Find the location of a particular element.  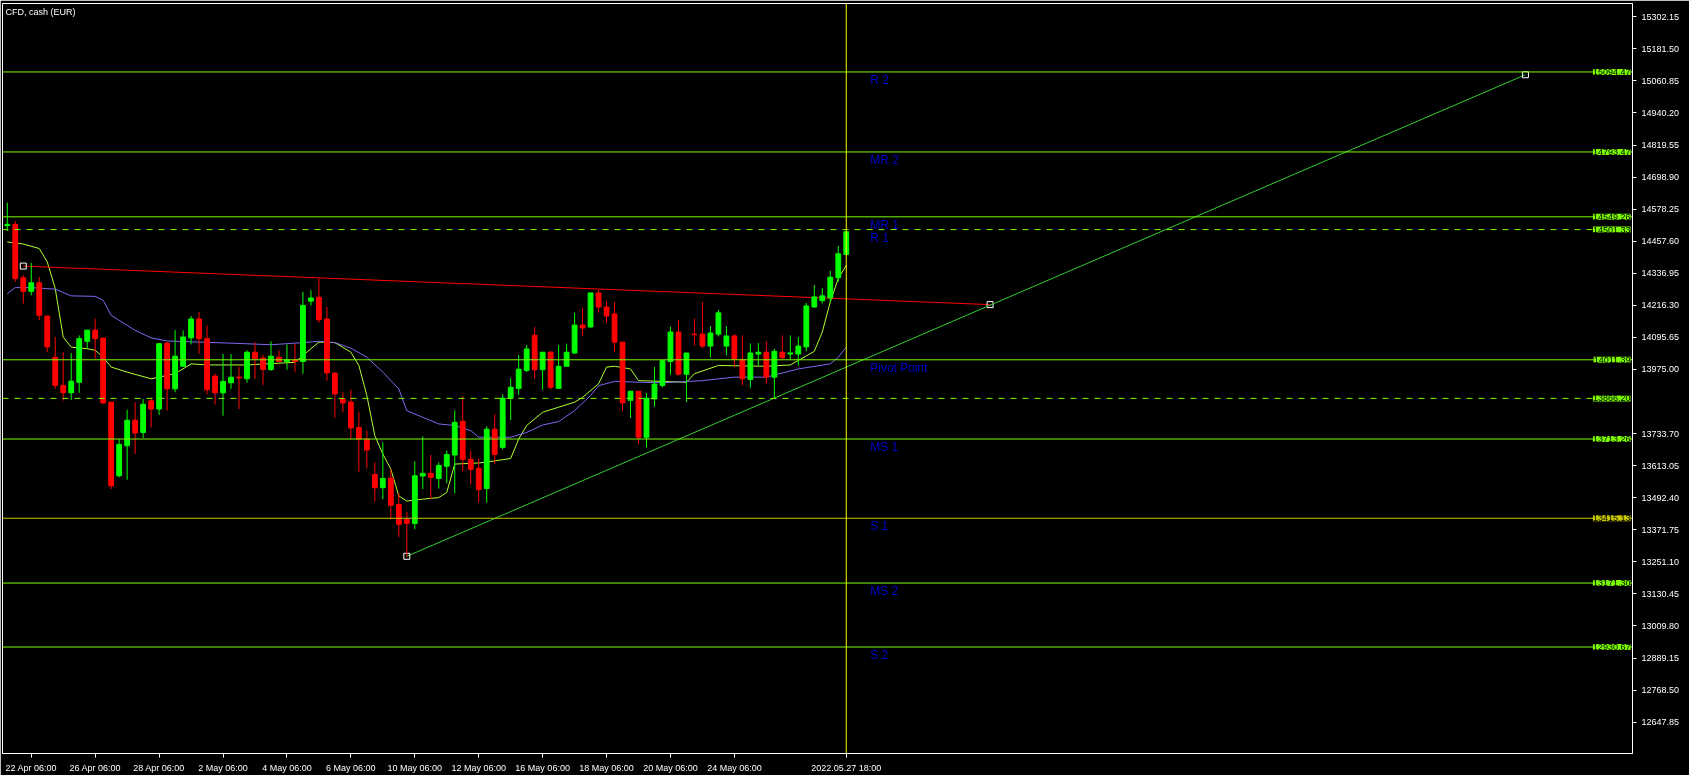

x-tick-label: 12 May 06:00 is located at coordinates (478, 767).